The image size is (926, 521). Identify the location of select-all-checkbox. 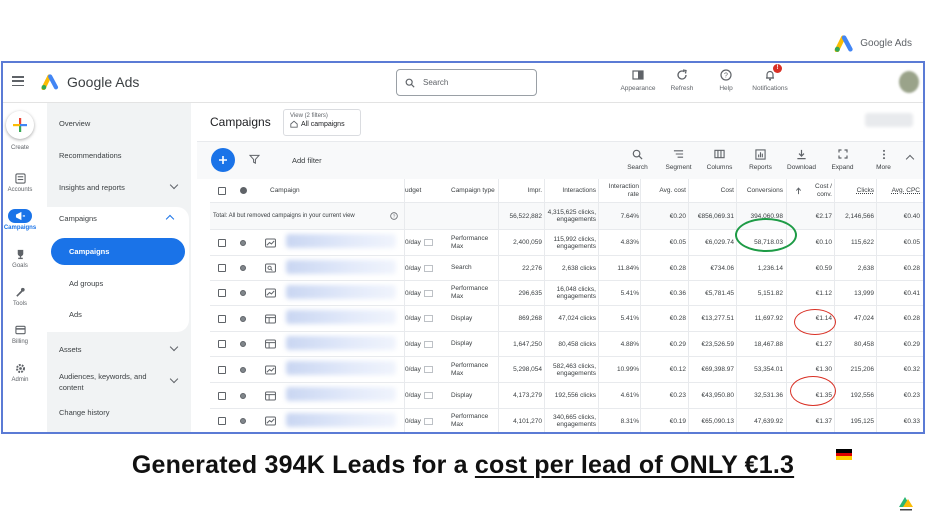
(222, 190).